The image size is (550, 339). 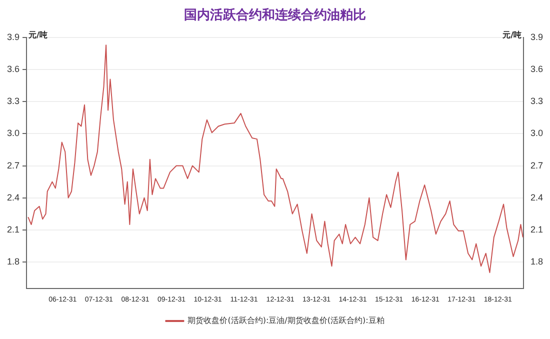 What do you see at coordinates (275, 15) in the screenshot?
I see `chart-title: 国内活跃合约和连续合约油粕比` at bounding box center [275, 15].